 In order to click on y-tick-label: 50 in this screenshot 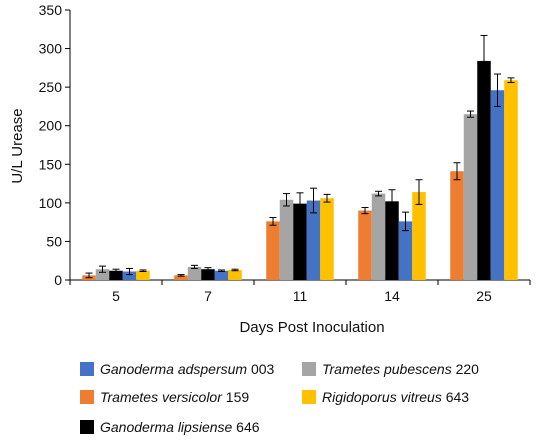, I will do `click(54, 241)`.